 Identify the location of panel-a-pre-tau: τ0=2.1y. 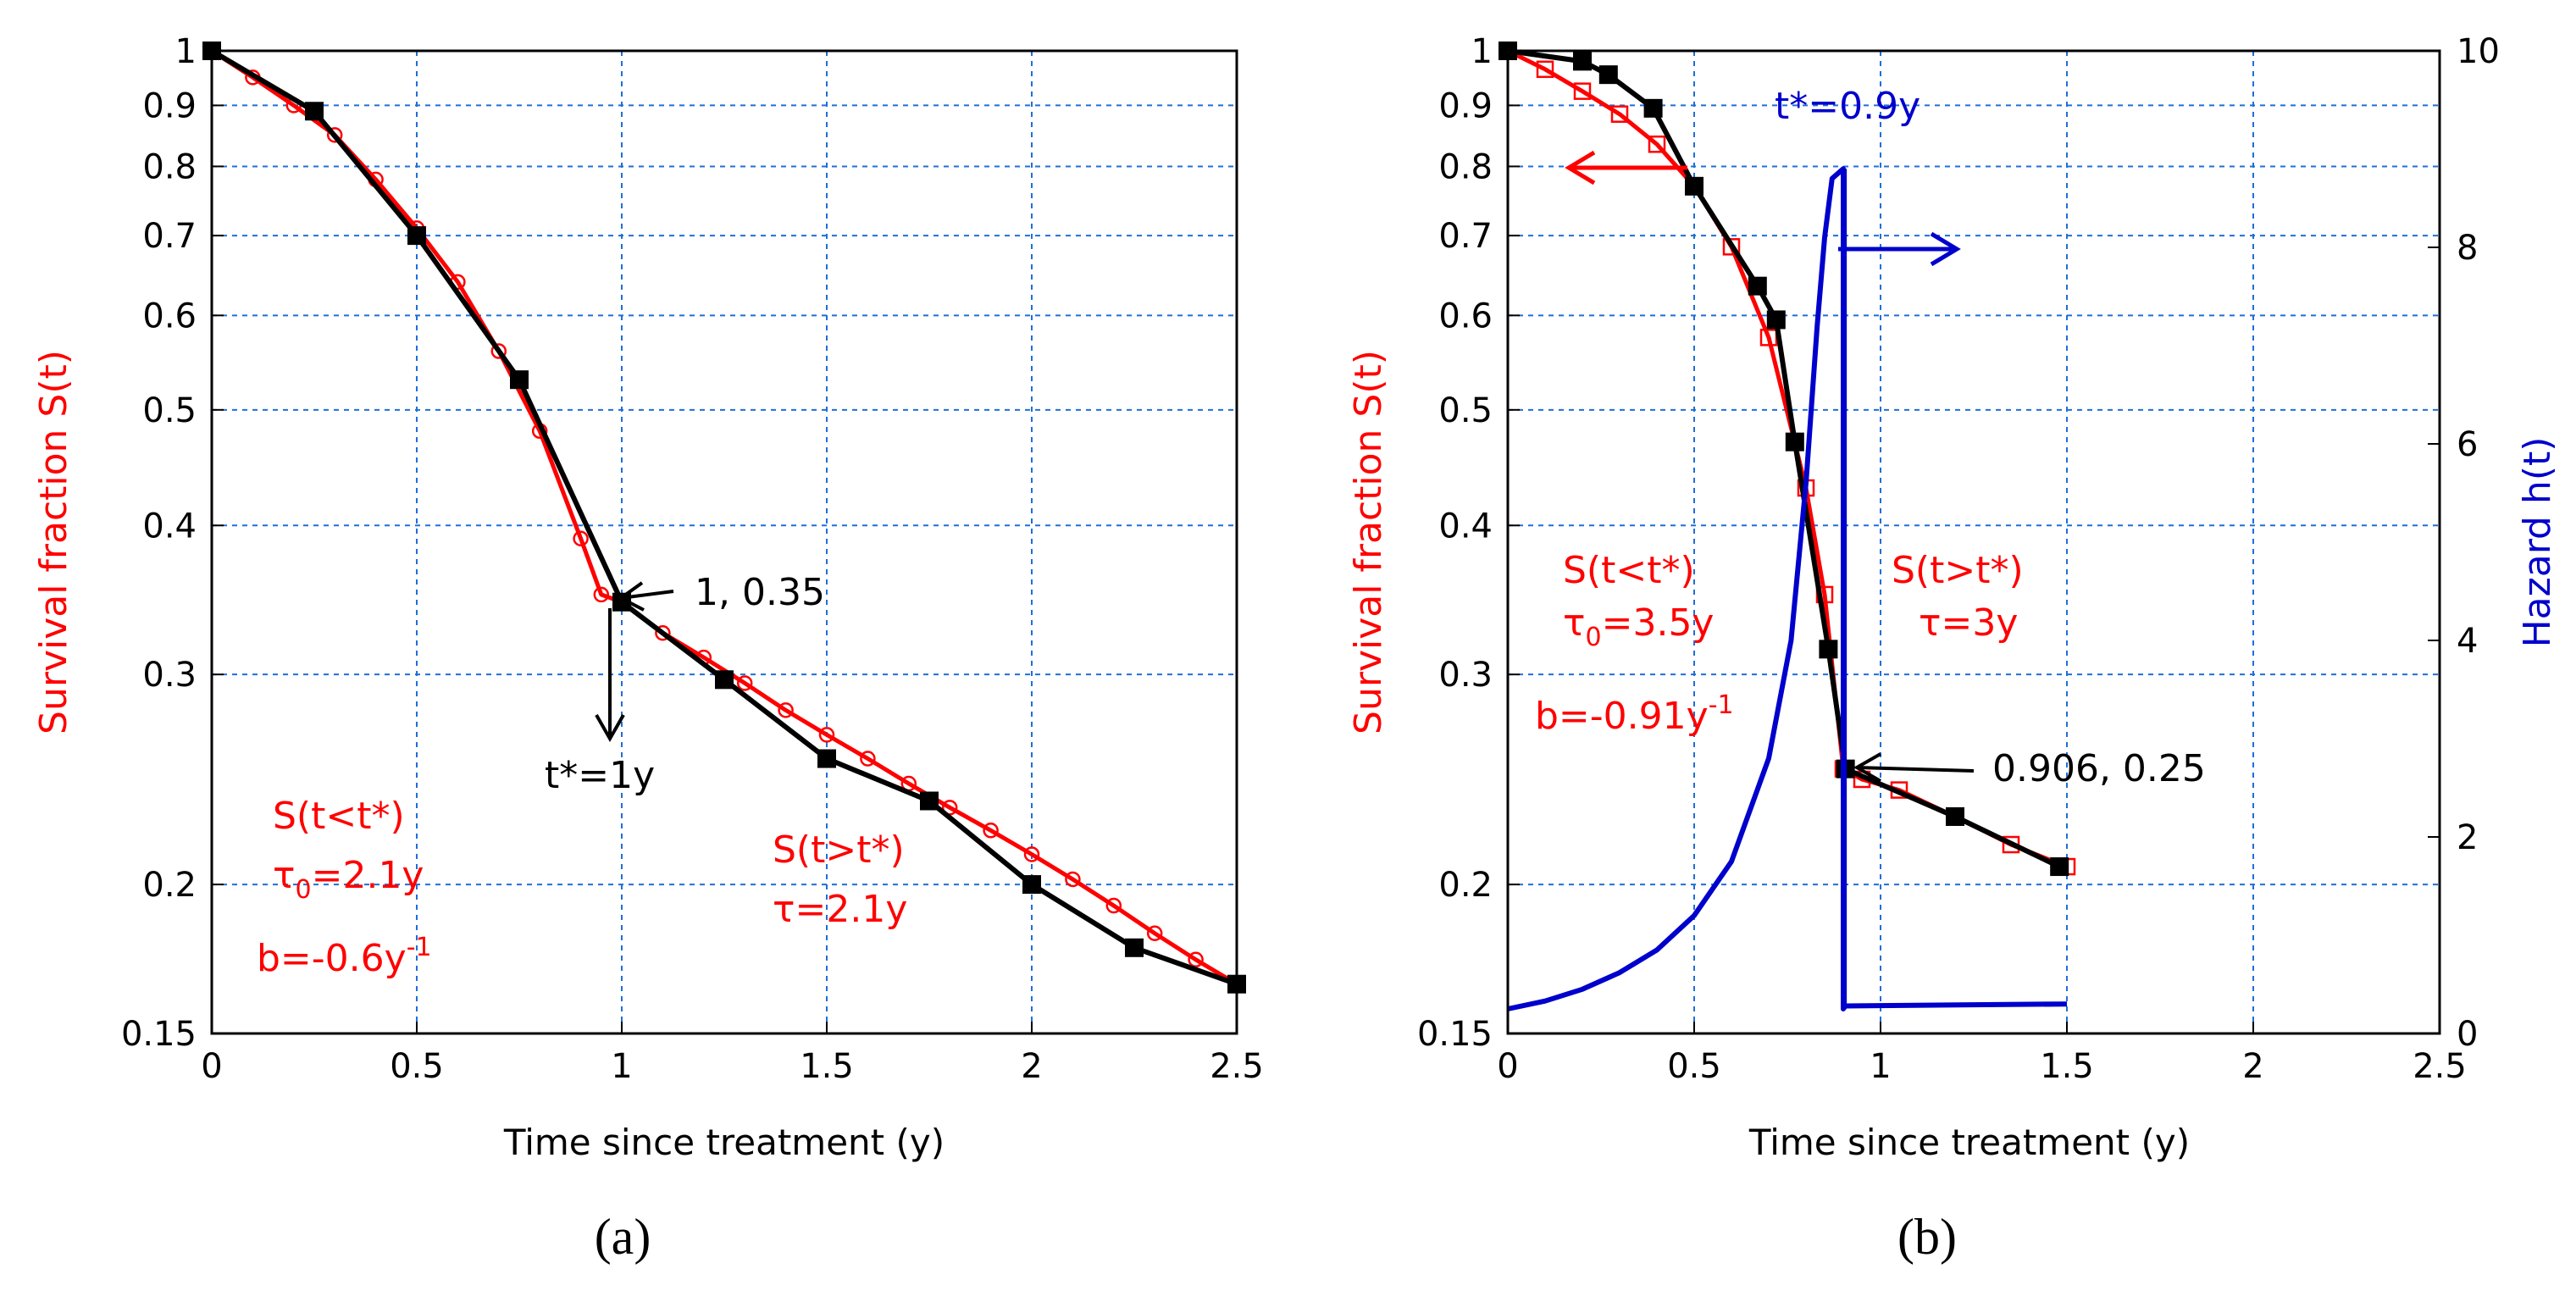
(348, 880).